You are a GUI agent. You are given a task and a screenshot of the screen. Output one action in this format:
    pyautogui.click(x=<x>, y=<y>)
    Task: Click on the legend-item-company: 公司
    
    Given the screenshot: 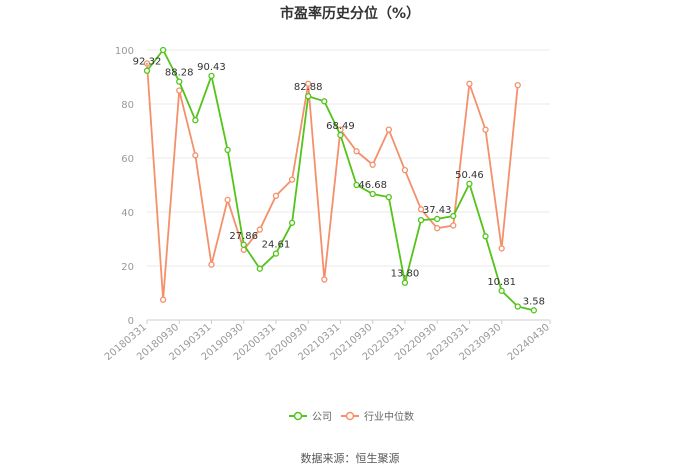 What is the action you would take?
    pyautogui.click(x=310, y=417)
    